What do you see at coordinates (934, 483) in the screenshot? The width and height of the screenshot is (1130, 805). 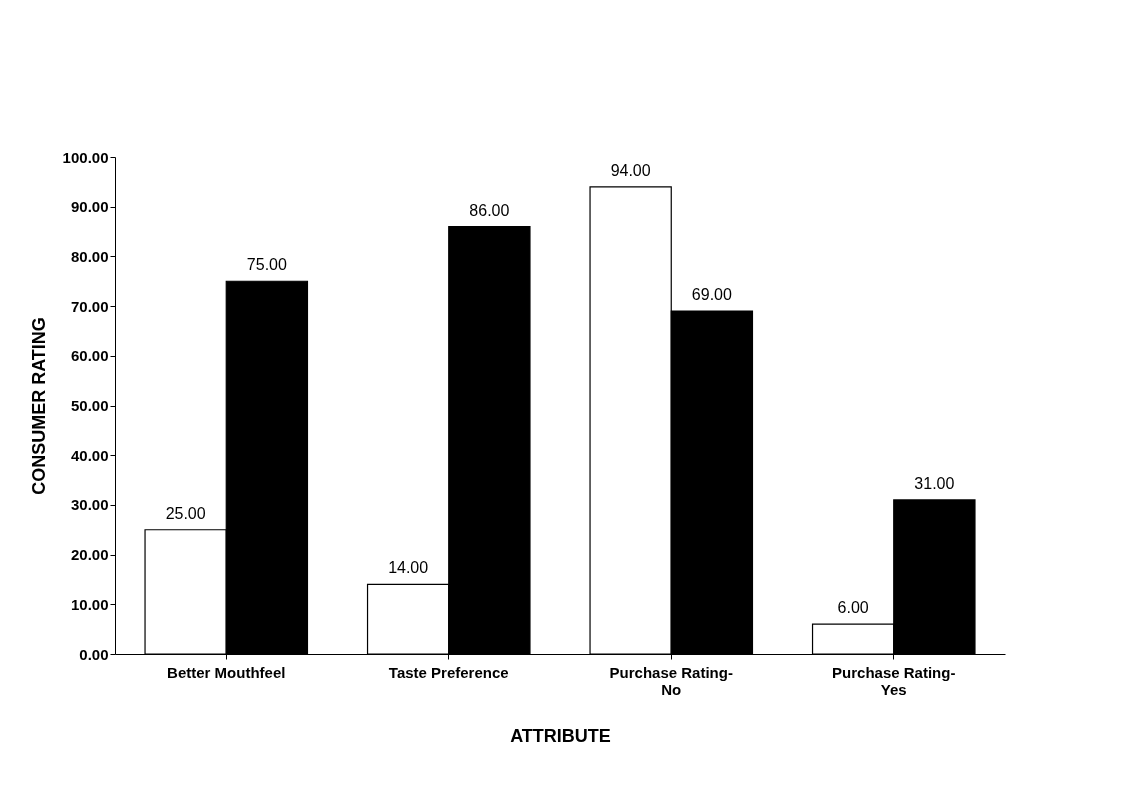 I see `data-label: 31.00` at bounding box center [934, 483].